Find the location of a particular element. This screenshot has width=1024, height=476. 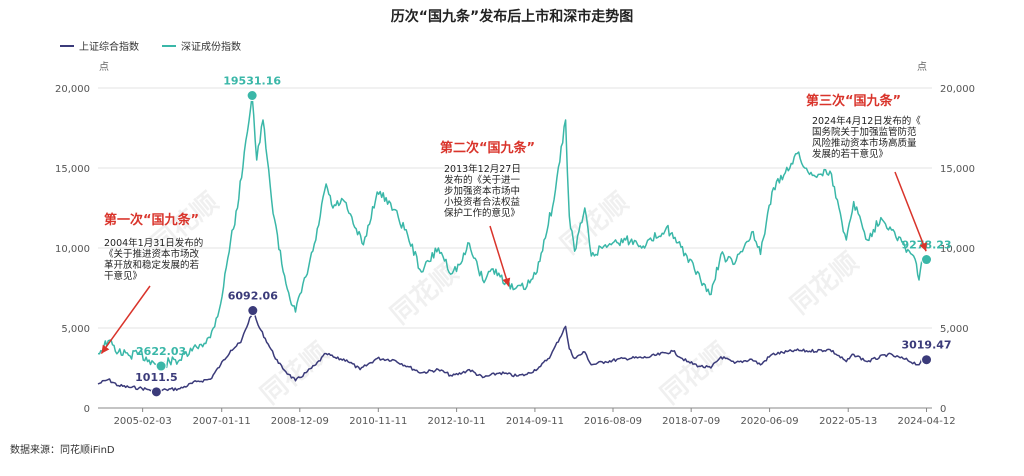

y-right-tick-label: 20,000 is located at coordinates (957, 89).